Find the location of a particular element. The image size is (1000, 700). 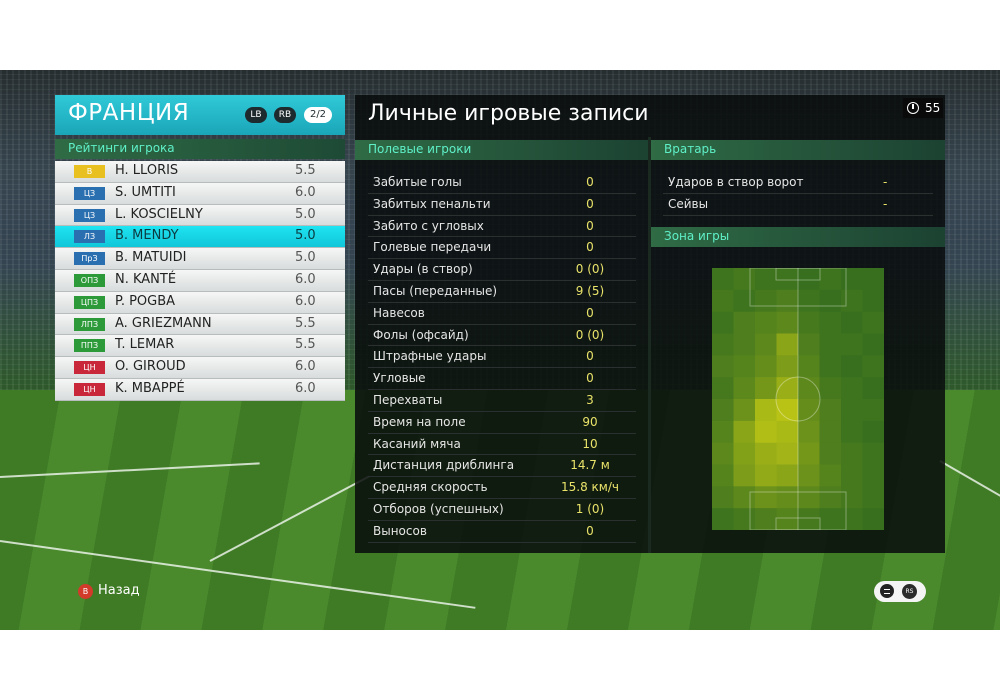

player-name: L. KOSCIELNY is located at coordinates (159, 214).